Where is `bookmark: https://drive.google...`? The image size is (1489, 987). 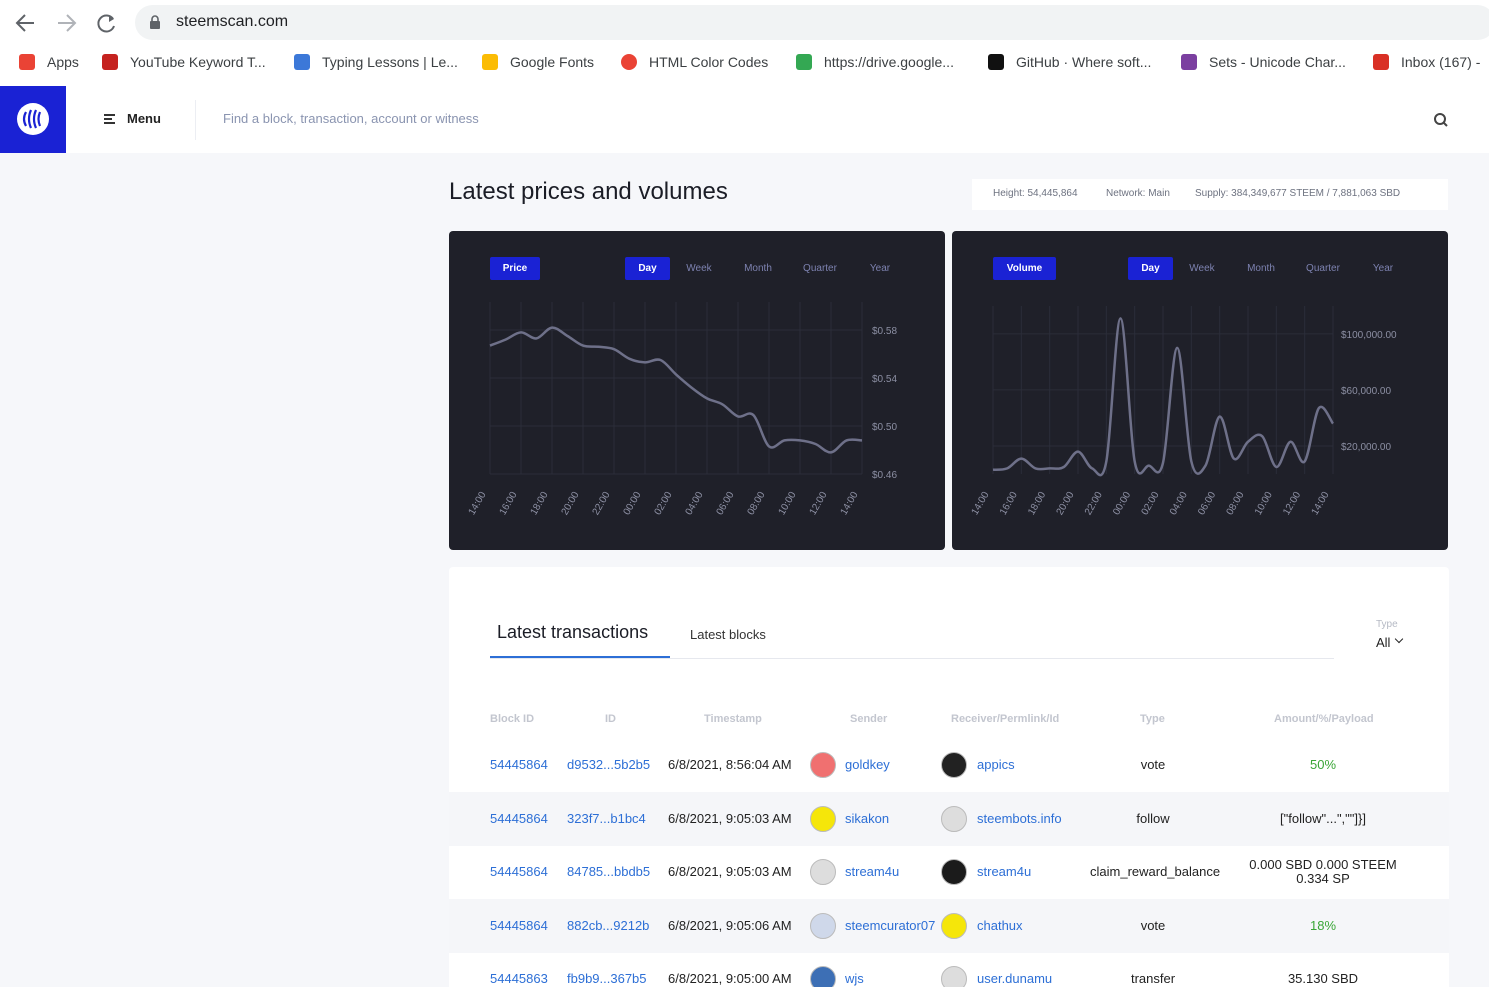 bookmark: https://drive.google... is located at coordinates (889, 62).